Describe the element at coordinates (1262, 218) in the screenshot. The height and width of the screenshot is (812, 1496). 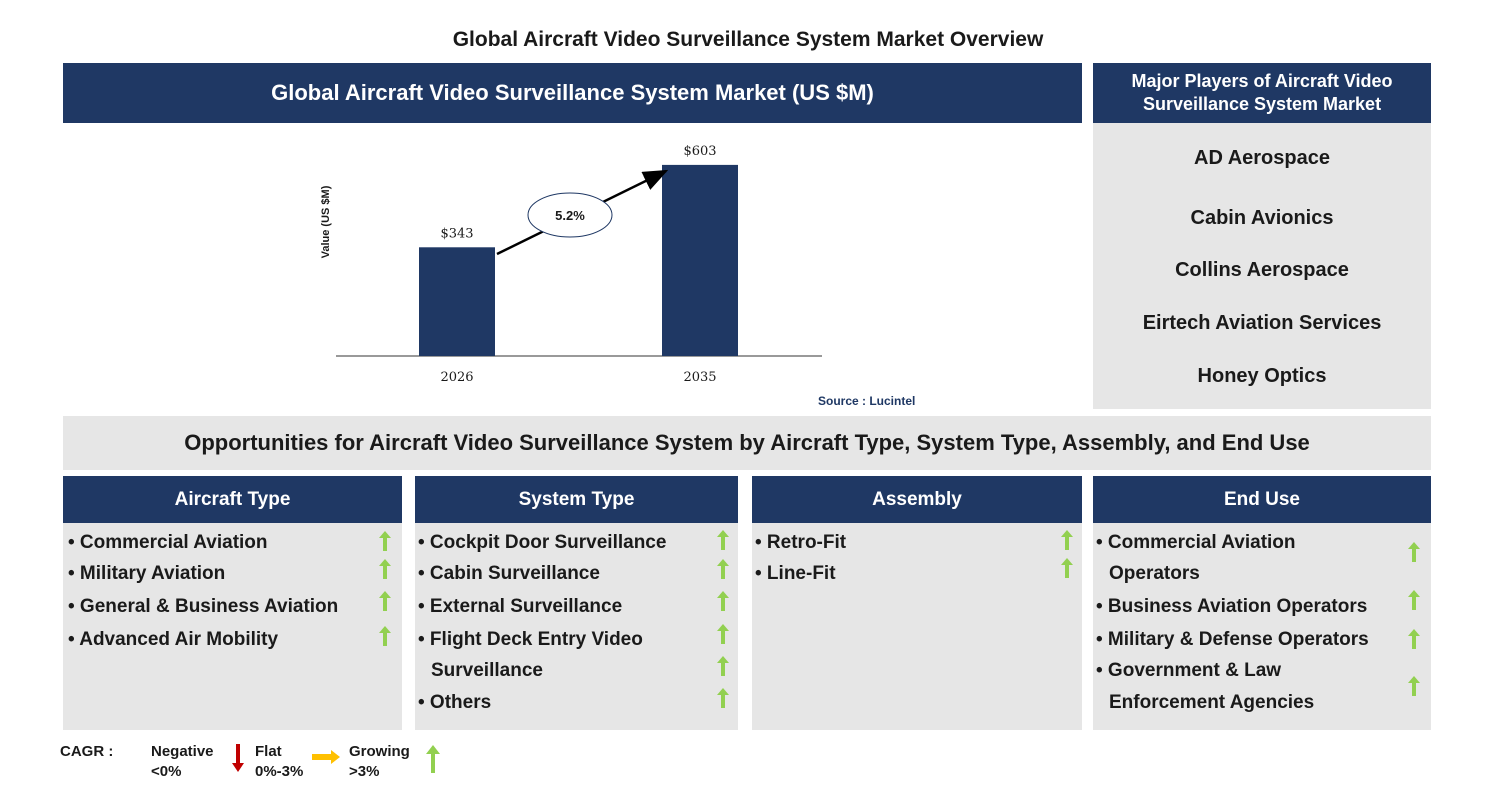
I see `player-item: Cabin Avionics` at that location.